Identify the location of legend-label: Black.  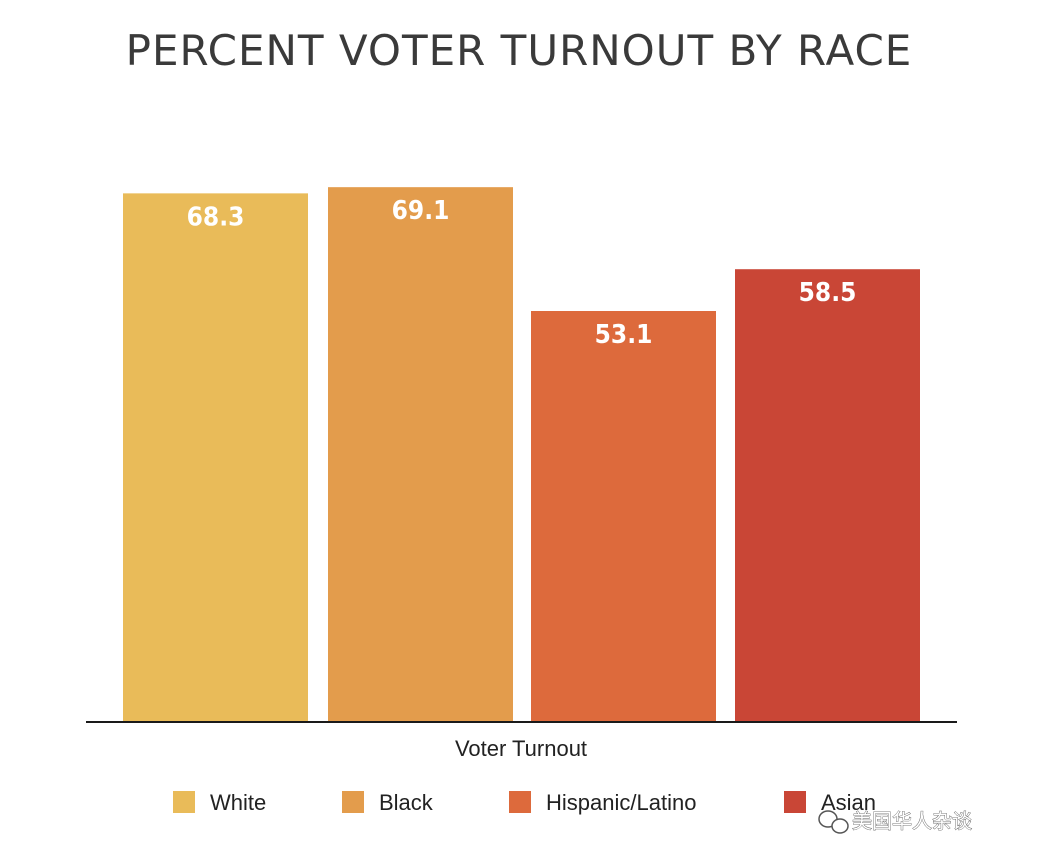
(406, 802).